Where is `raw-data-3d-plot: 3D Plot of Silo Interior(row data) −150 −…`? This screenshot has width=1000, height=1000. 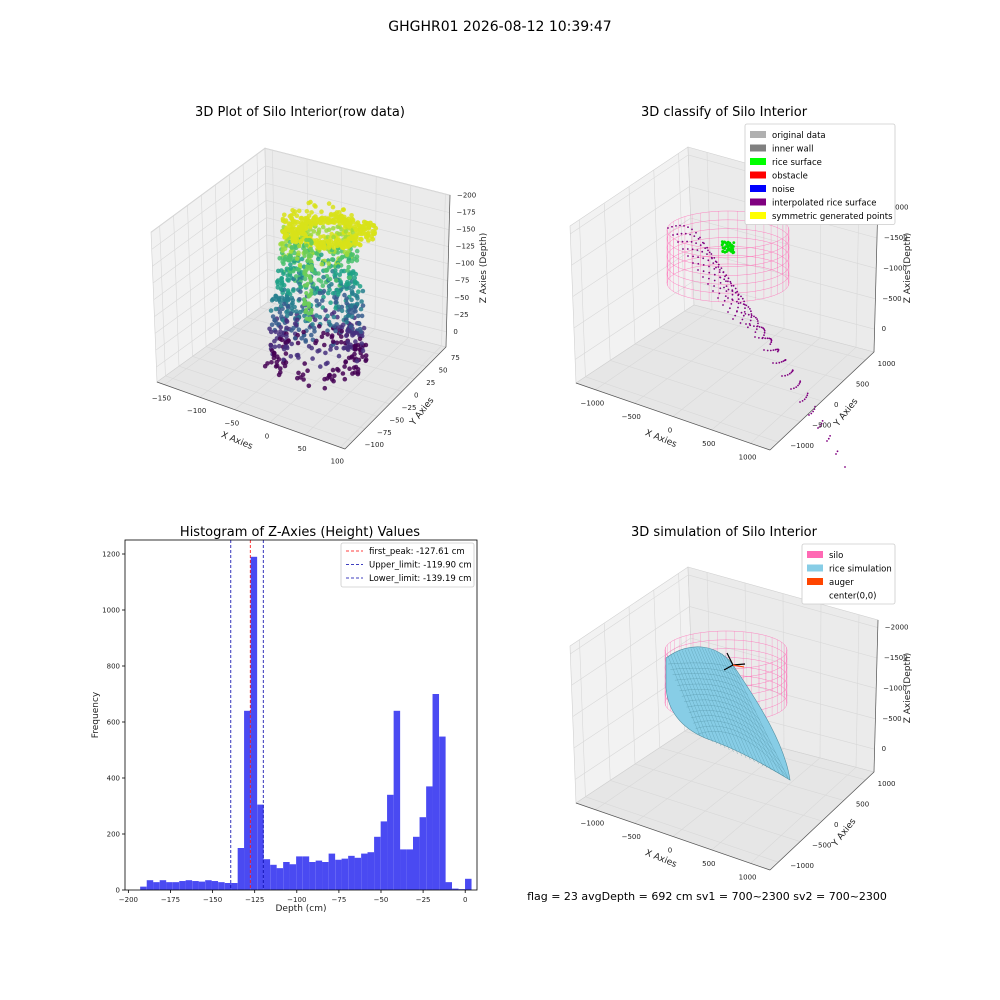 raw-data-3d-plot: 3D Plot of Silo Interior(row data) −150 −… is located at coordinates (319, 285).